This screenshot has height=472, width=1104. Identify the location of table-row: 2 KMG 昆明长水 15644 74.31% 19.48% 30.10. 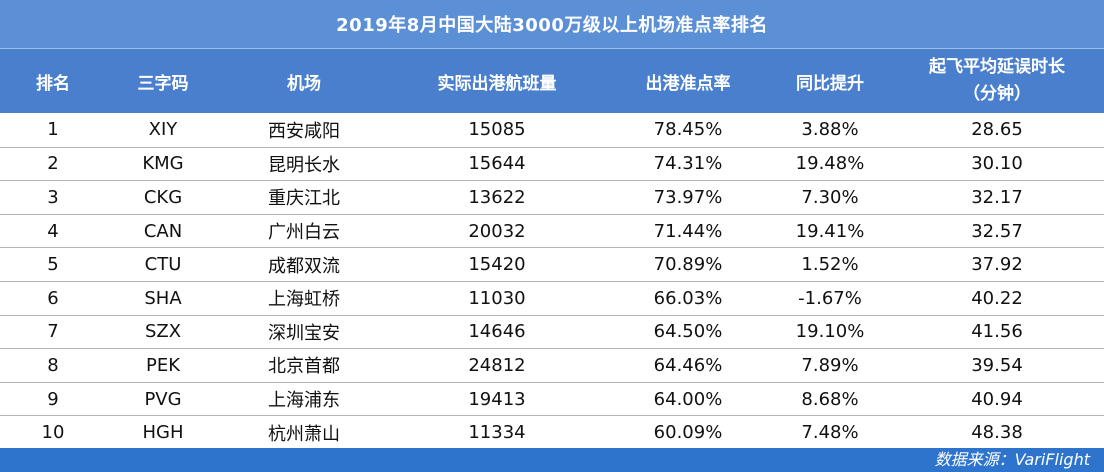
(552, 163).